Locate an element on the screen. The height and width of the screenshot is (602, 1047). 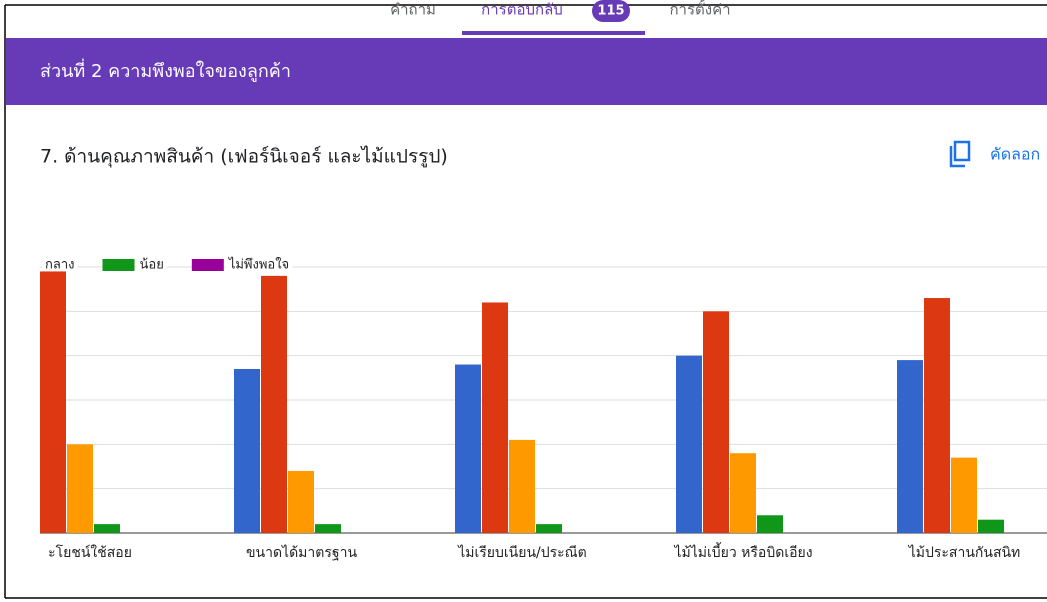
copy-icon-back is located at coordinates (957, 157).